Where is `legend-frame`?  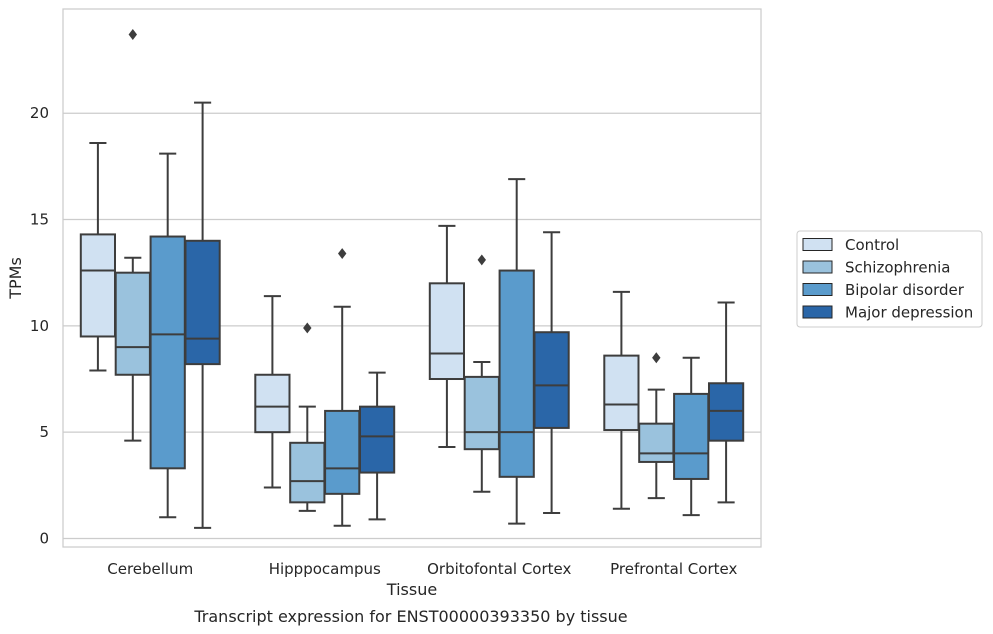 legend-frame is located at coordinates (889, 279).